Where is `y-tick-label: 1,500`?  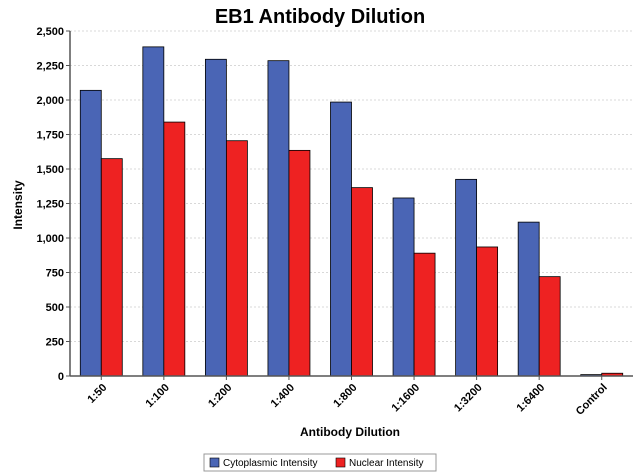 y-tick-label: 1,500 is located at coordinates (50, 170).